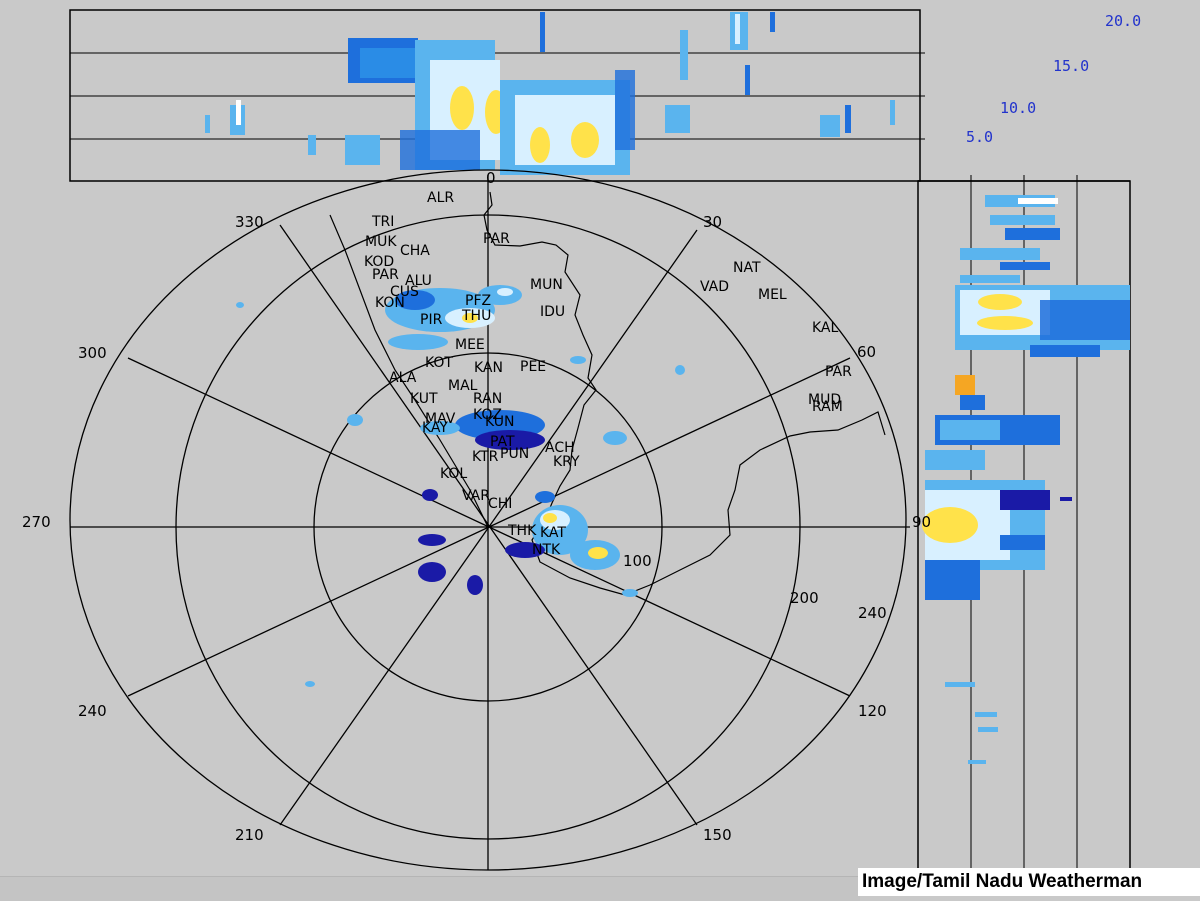 The image size is (1200, 901). What do you see at coordinates (440, 419) in the screenshot?
I see `station-label: MAV` at bounding box center [440, 419].